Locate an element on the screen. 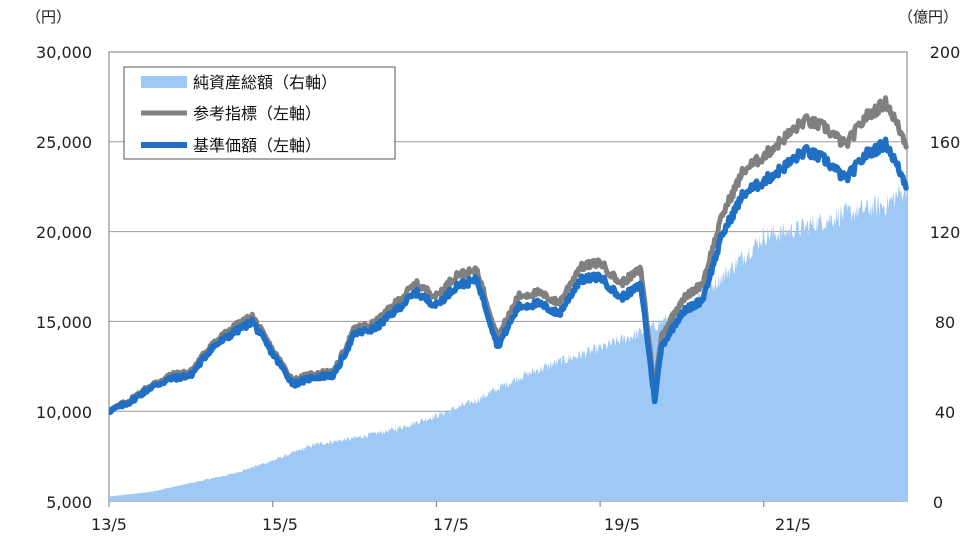 The width and height of the screenshot is (978, 558). right-tick: 80 is located at coordinates (945, 322).